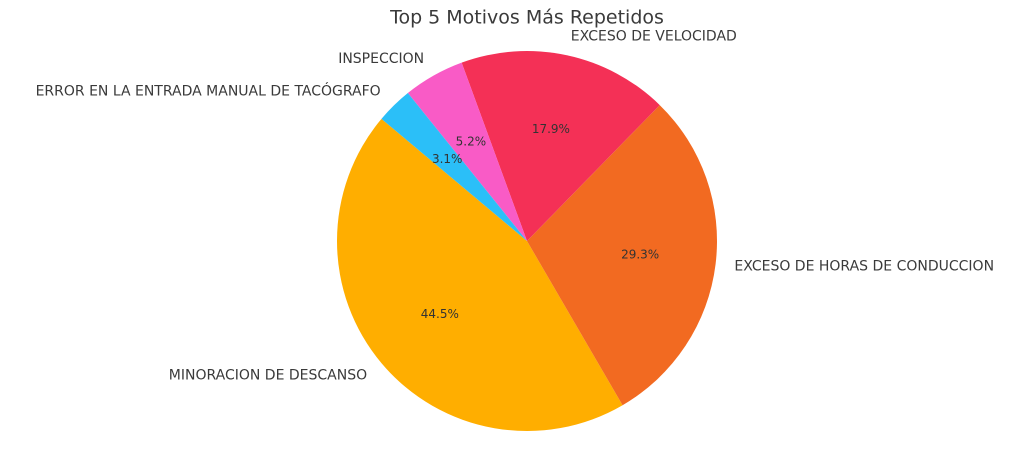  Describe the element at coordinates (447, 159) in the screenshot. I see `value-label: 3.1%` at that location.